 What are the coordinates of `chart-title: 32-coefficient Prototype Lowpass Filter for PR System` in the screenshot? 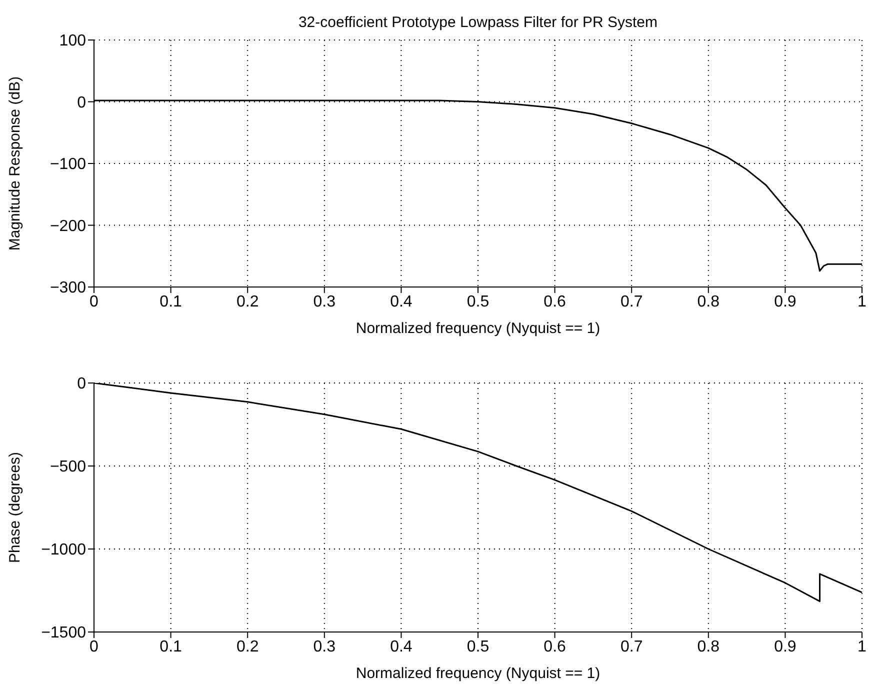 It's located at (478, 22).